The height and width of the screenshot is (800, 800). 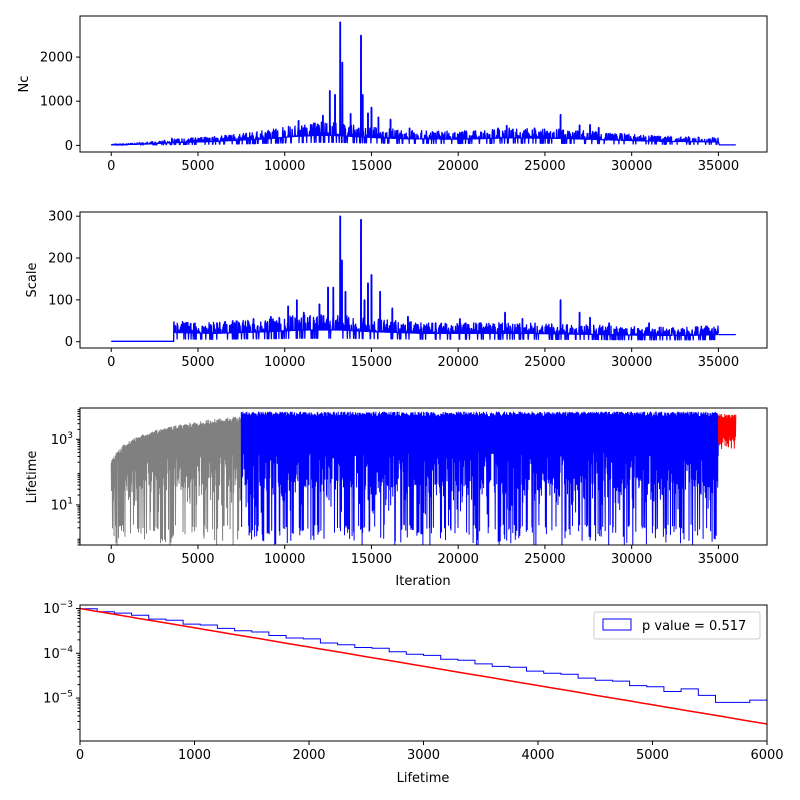 What do you see at coordinates (422, 581) in the screenshot?
I see `iteration-x-label: Iteration` at bounding box center [422, 581].